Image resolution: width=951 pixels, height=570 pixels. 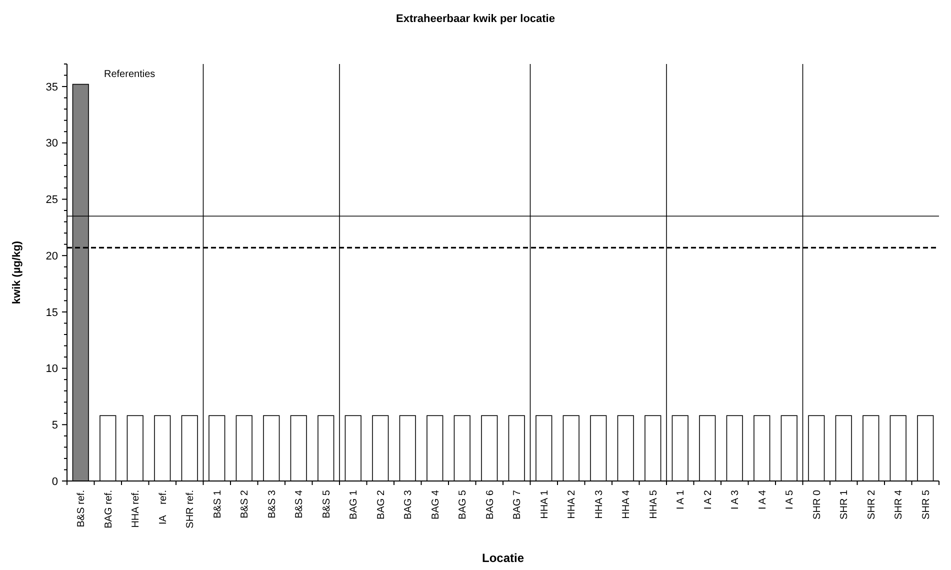 I want to click on x-tick-label: B&S 2, so click(x=245, y=504).